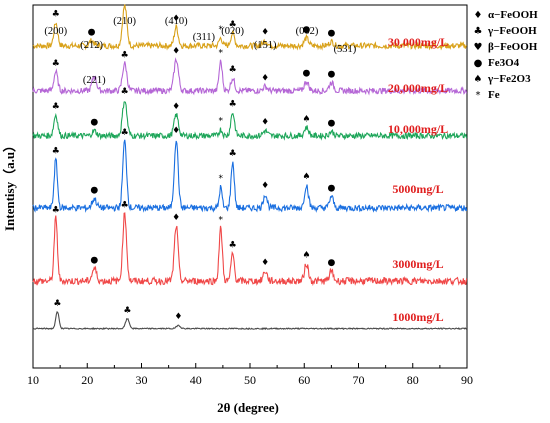 This screenshot has width=550, height=423. What do you see at coordinates (33, 380) in the screenshot?
I see `x-tick-label: 10` at bounding box center [33, 380].